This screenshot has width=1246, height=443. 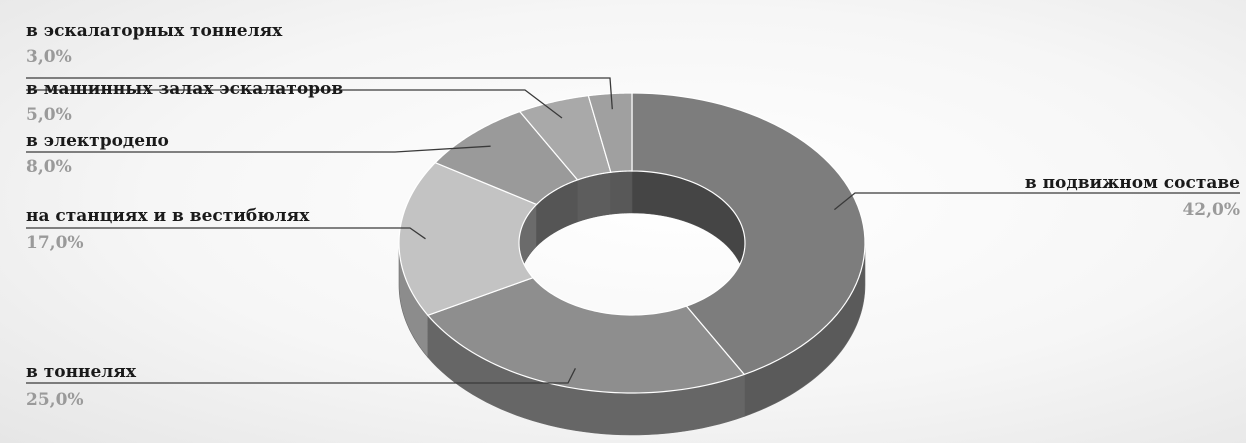 What do you see at coordinates (49, 115) in the screenshot?
I see `data-label-value-machine-rooms: 5,0%` at bounding box center [49, 115].